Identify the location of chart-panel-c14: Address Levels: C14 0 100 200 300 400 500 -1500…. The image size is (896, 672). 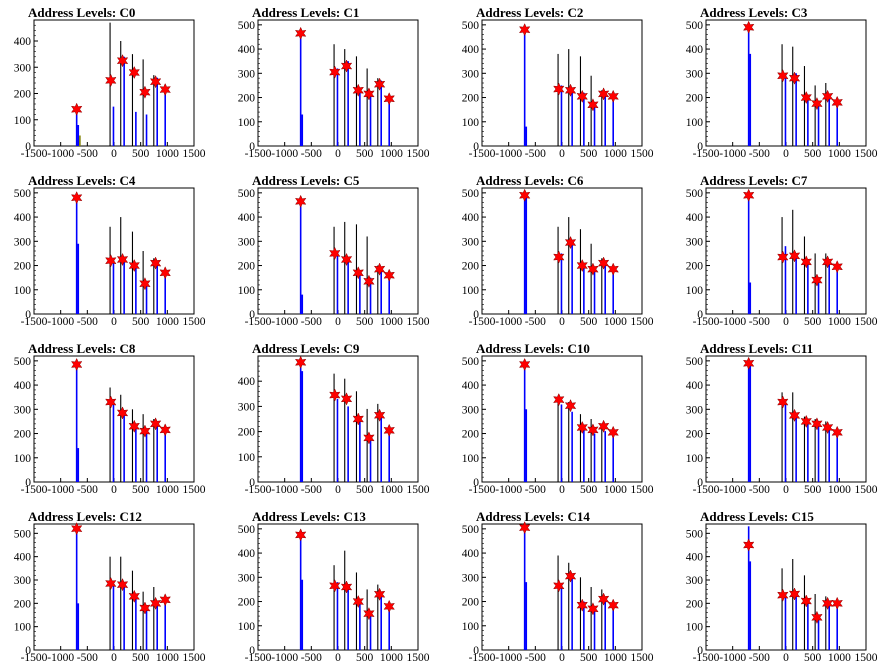
(560, 588).